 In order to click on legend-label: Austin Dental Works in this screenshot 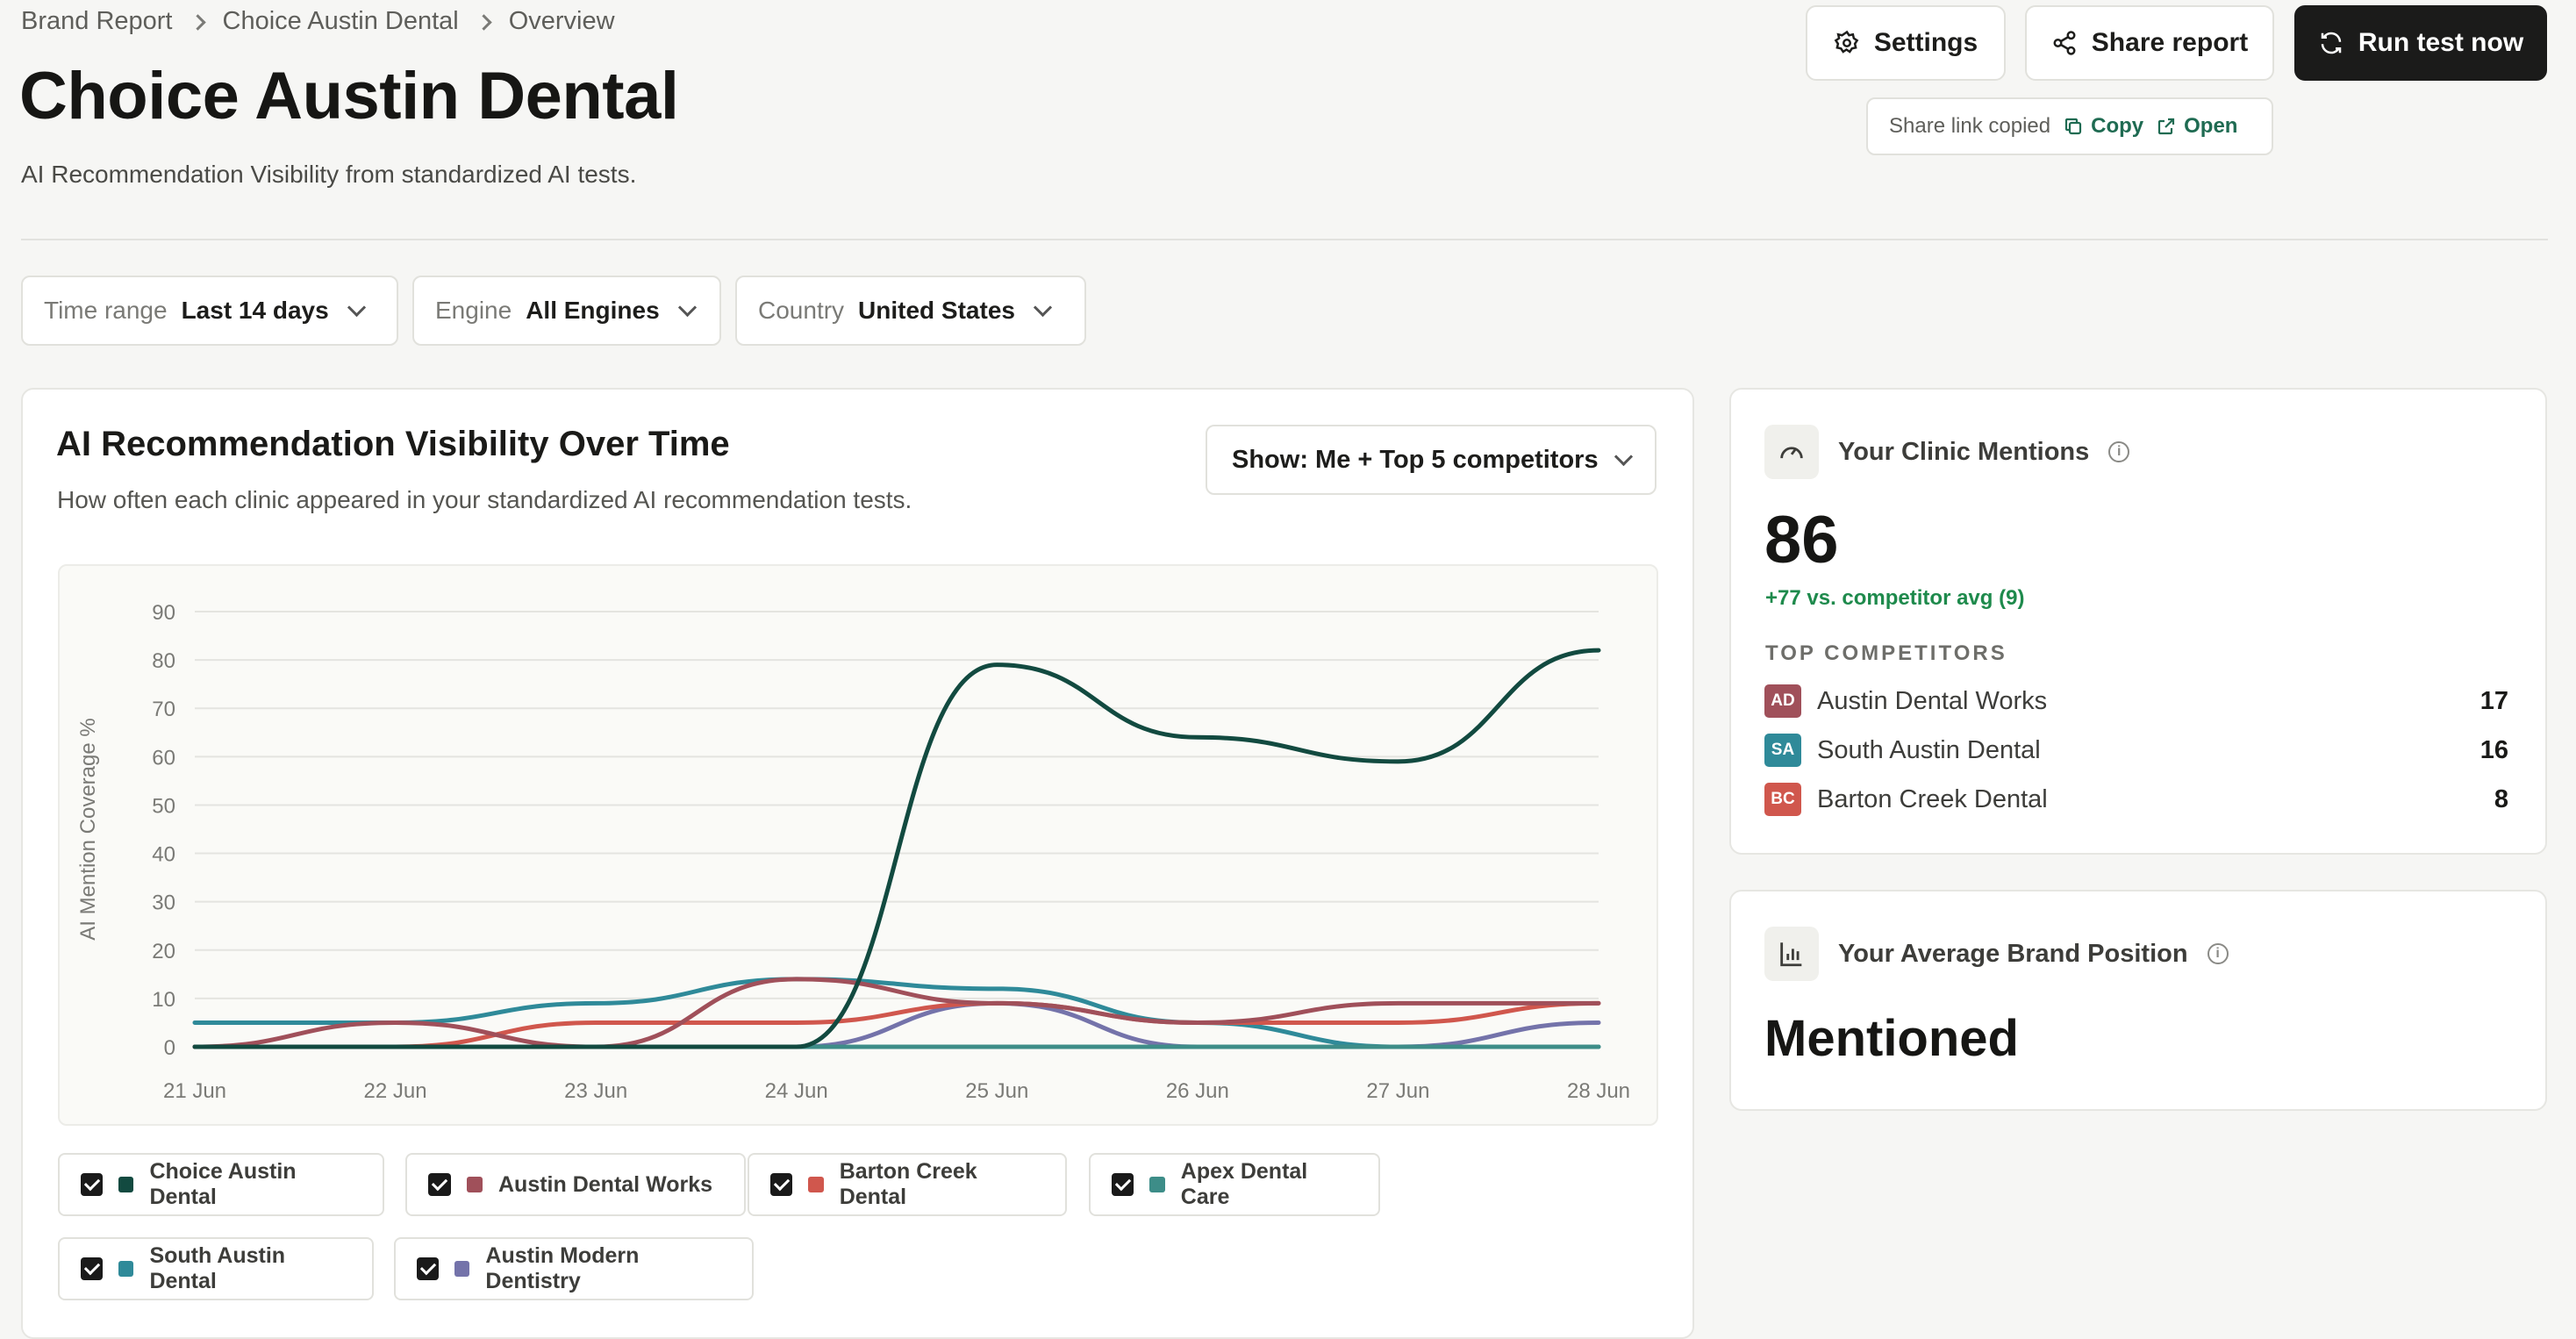, I will do `click(605, 1184)`.